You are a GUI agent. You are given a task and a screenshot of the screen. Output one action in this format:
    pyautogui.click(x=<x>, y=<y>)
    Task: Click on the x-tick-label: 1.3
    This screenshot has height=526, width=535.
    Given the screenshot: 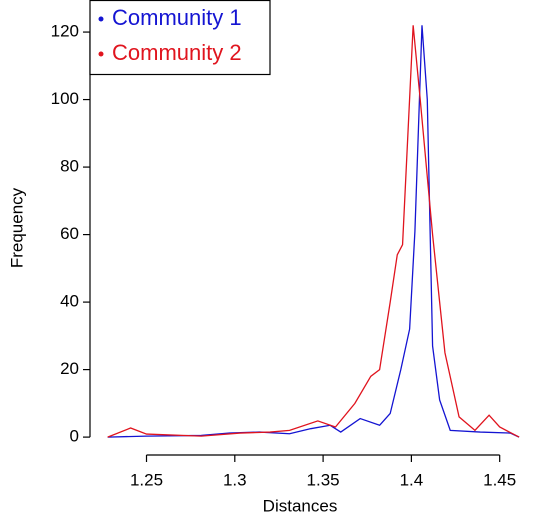 What is the action you would take?
    pyautogui.click(x=235, y=479)
    